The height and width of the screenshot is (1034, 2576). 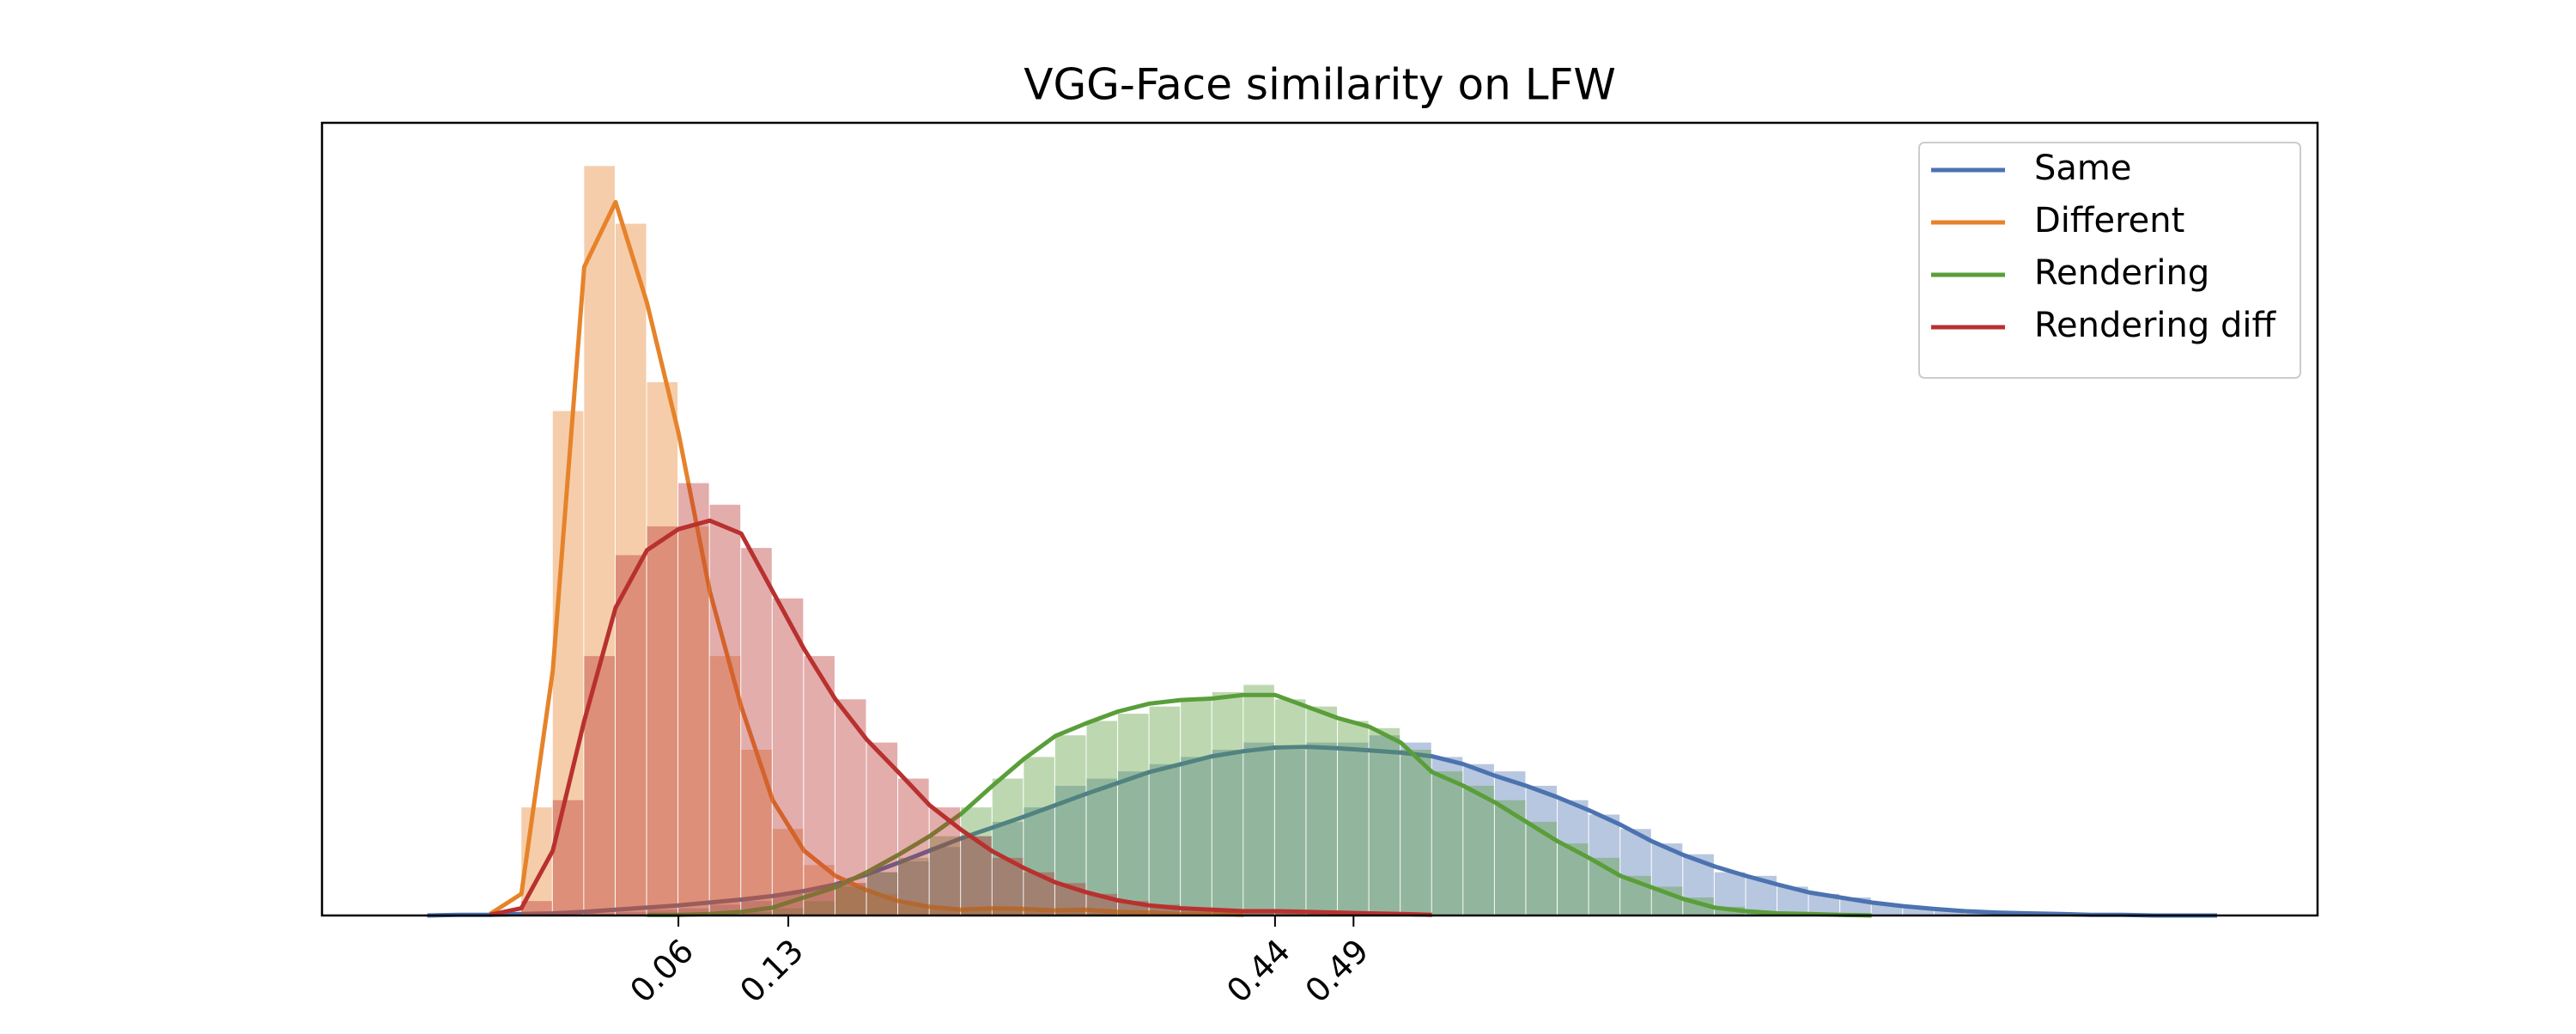 What do you see at coordinates (662, 971) in the screenshot?
I see `x-tick-label: 0.06` at bounding box center [662, 971].